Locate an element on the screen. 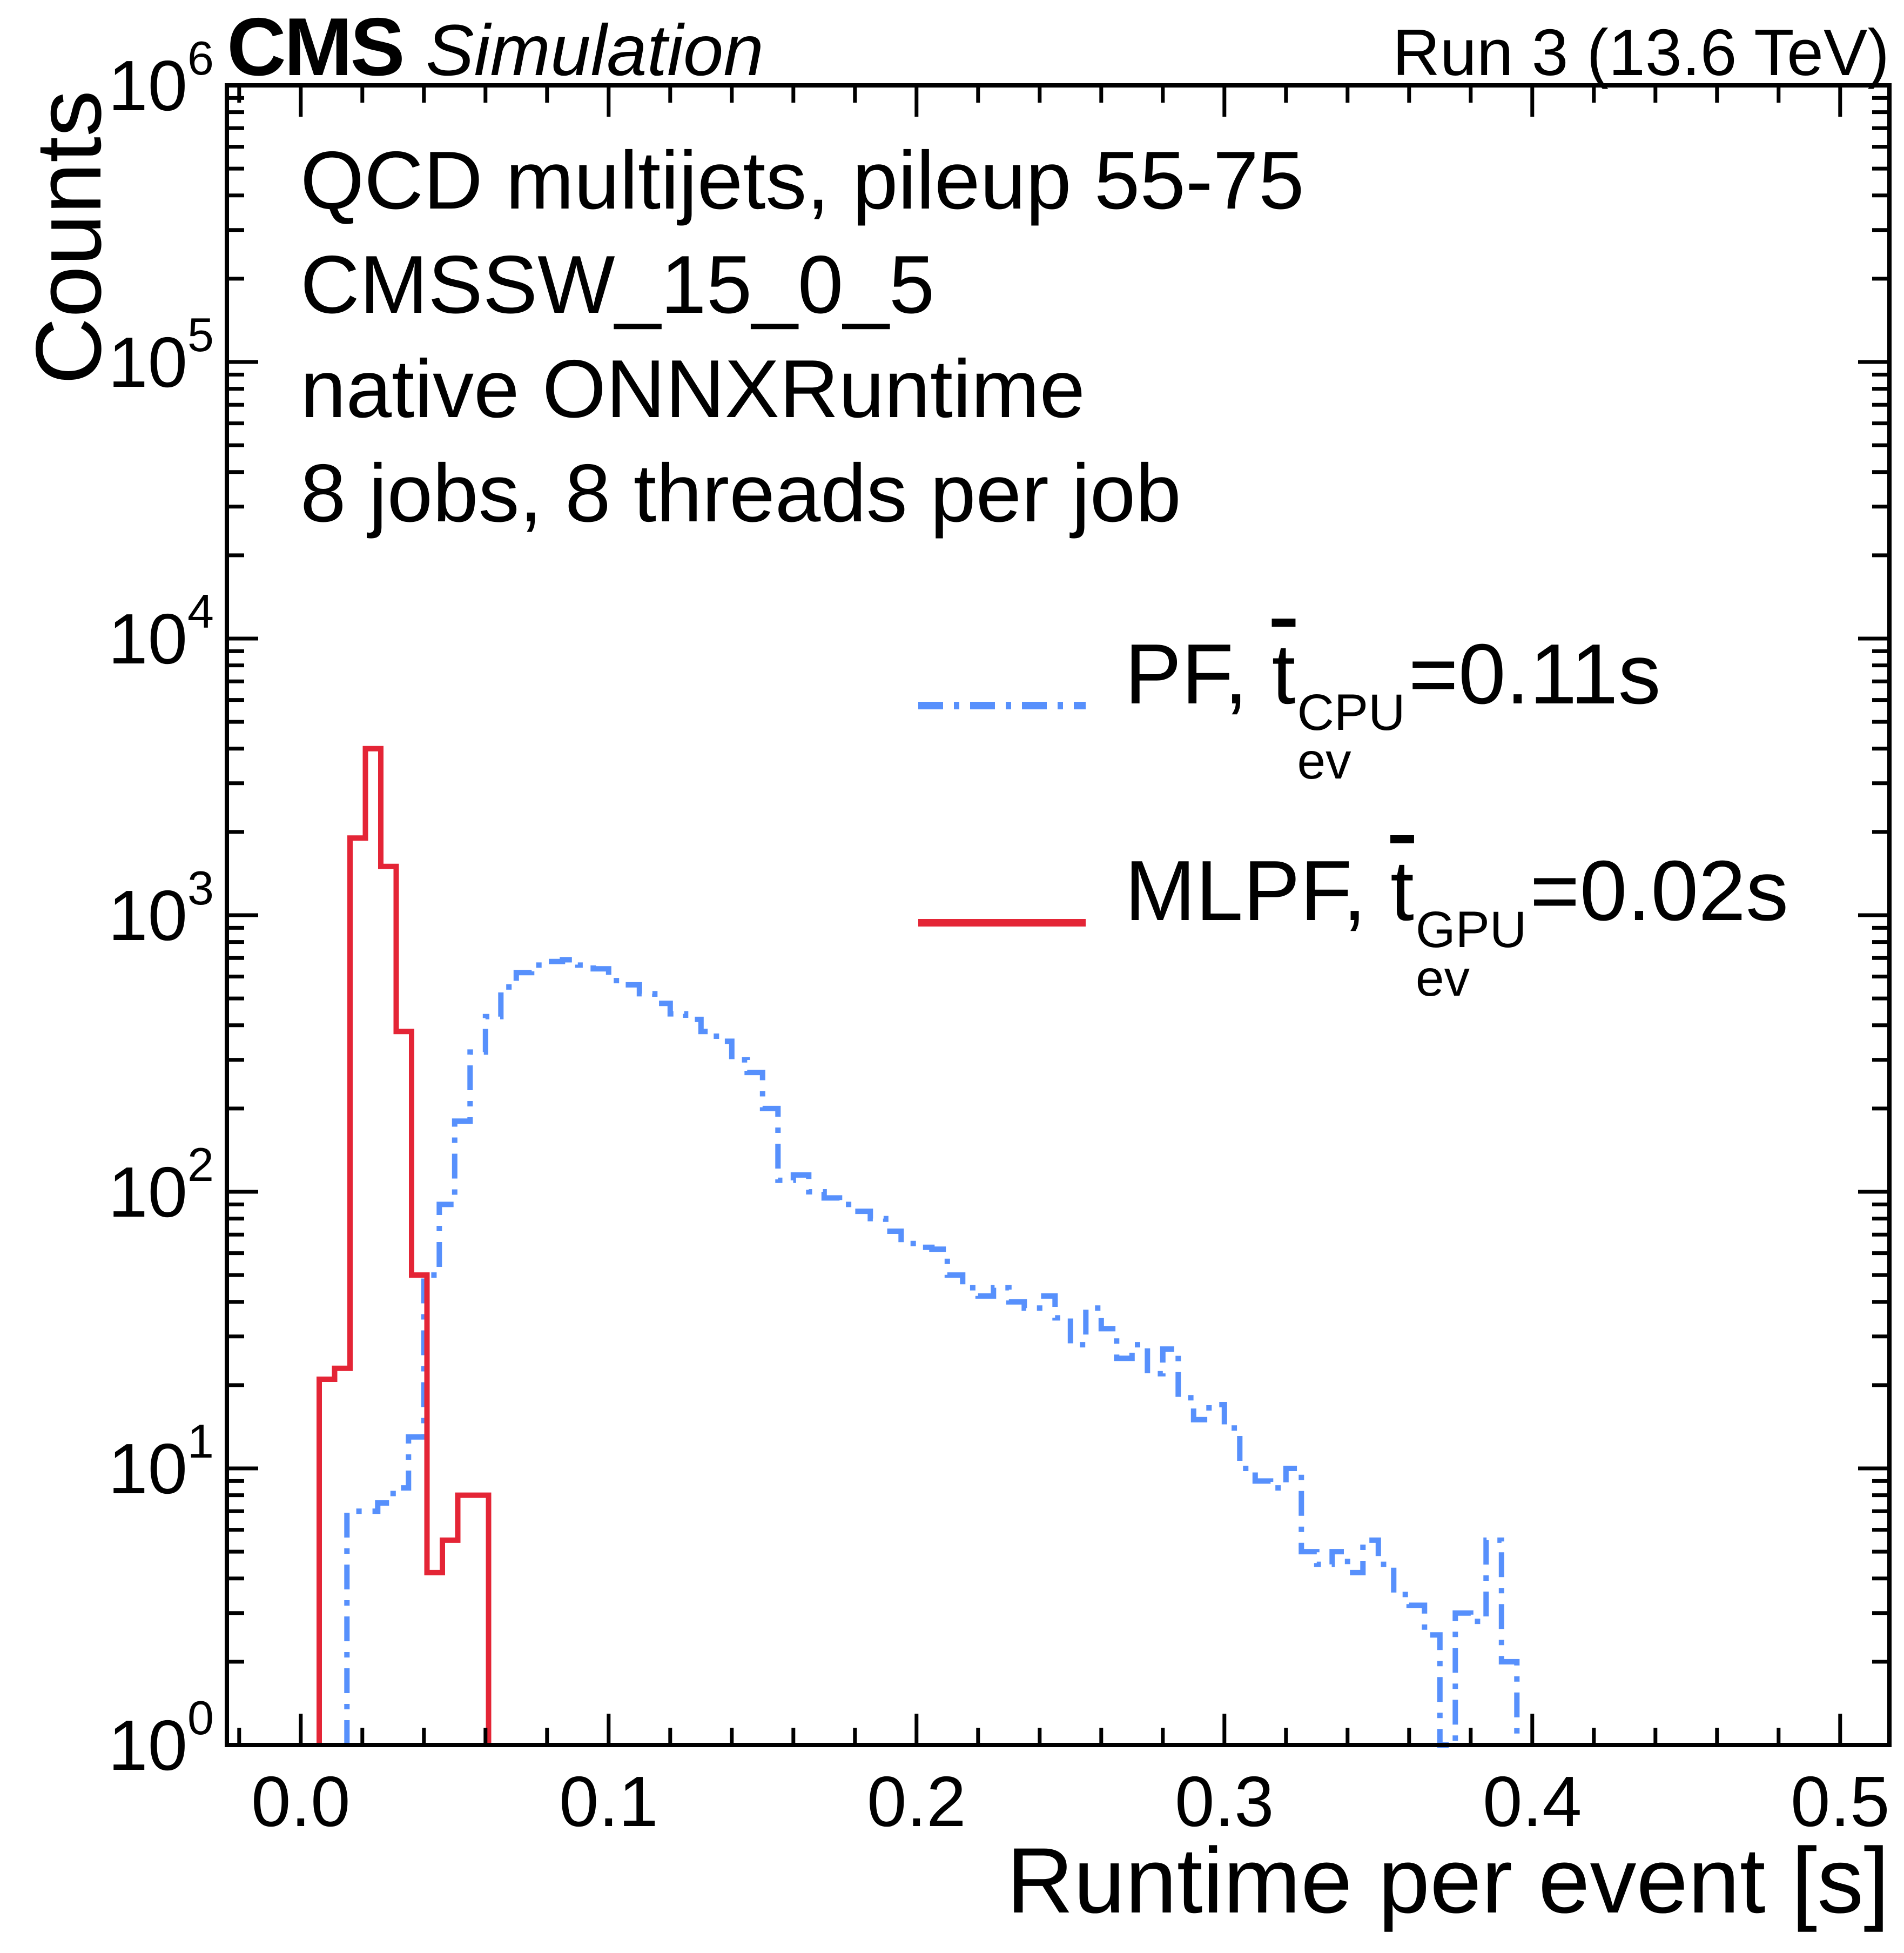 This screenshot has width=1904, height=1953. legend-pf-value: =0.11s is located at coordinates (1535, 674).